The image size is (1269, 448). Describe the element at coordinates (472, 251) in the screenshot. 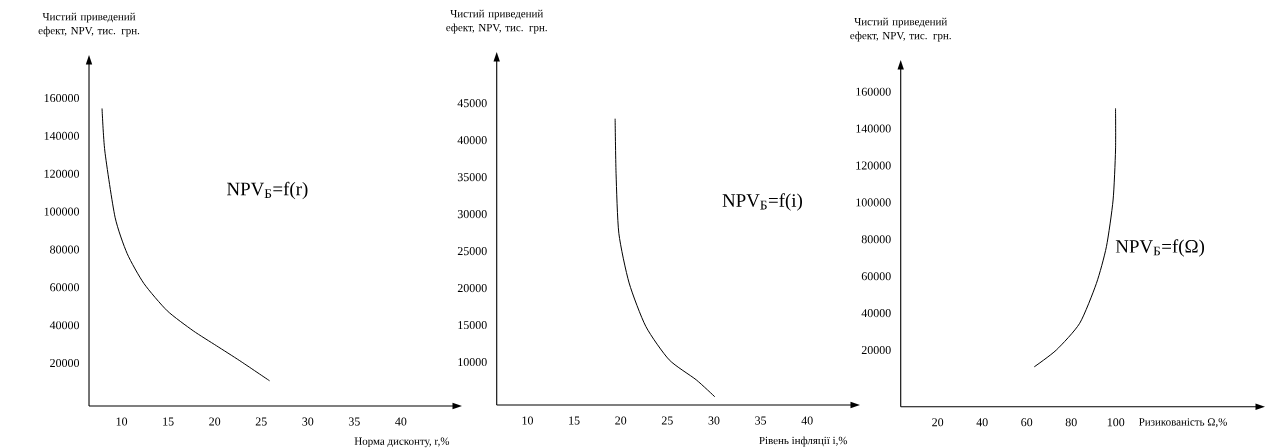

I see `y-tick-label: 25000` at that location.